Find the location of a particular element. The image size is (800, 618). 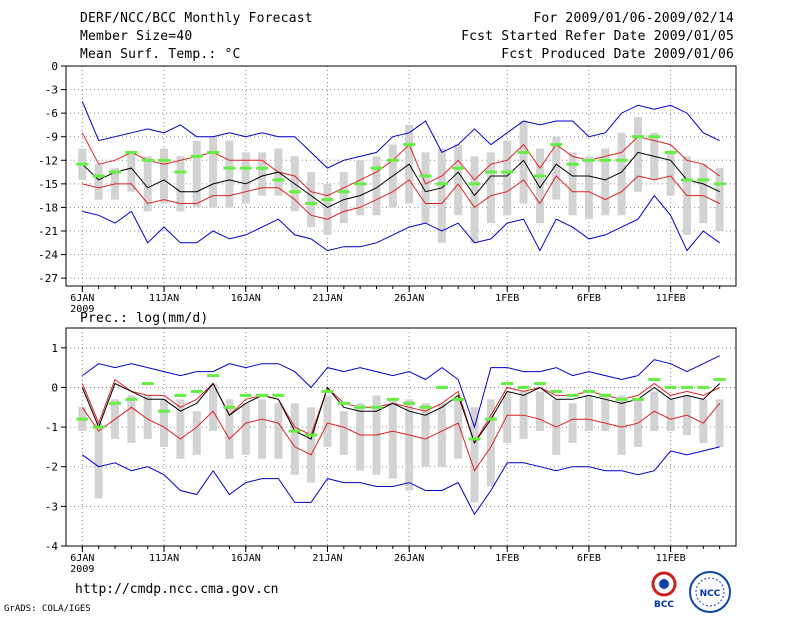

bcc-logo-ring is located at coordinates (664, 584).